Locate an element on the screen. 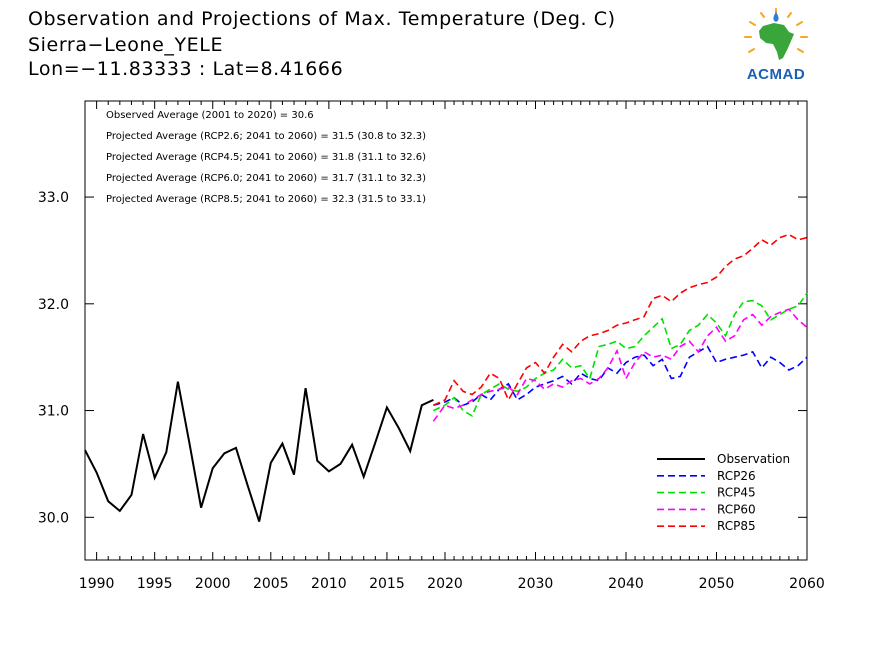 The width and height of the screenshot is (879, 659). legend-label-rcp26: RCP26 is located at coordinates (736, 476).